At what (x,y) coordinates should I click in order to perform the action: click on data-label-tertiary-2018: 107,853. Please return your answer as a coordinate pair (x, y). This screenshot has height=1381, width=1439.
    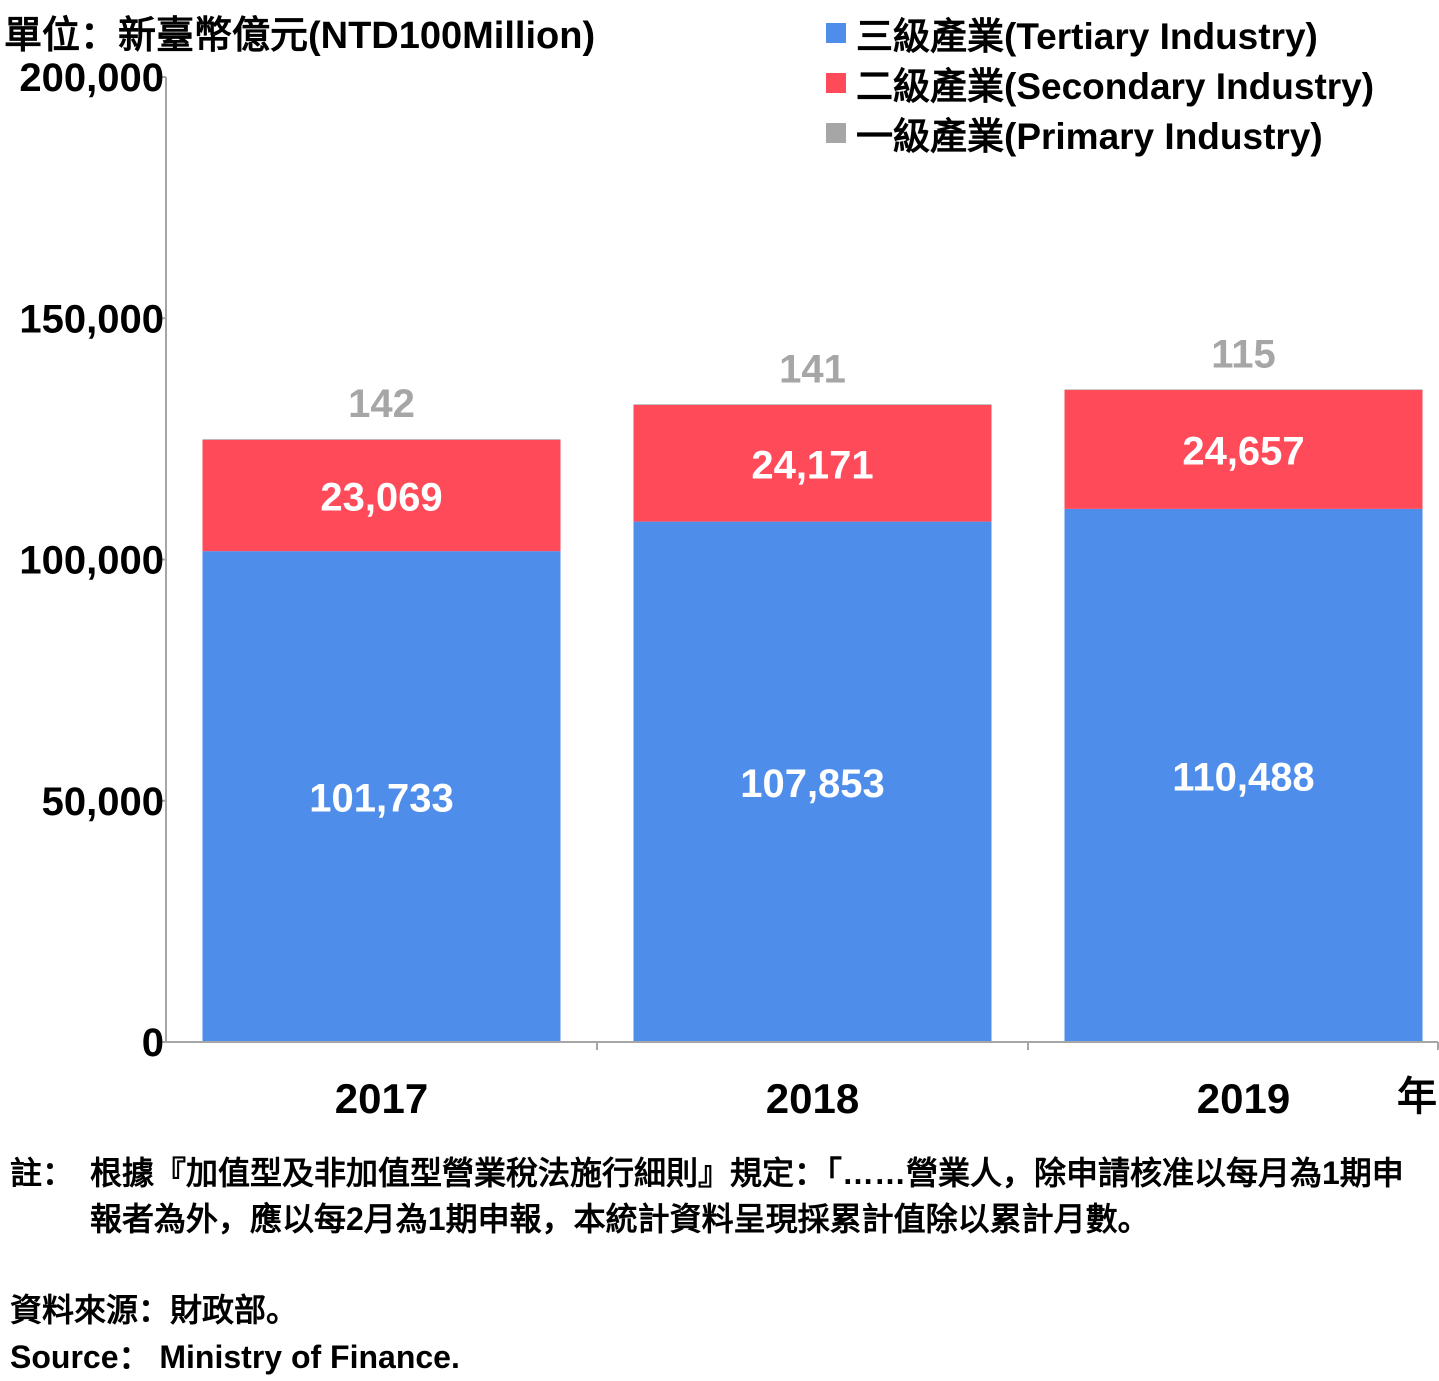
    Looking at the image, I should click on (812, 784).